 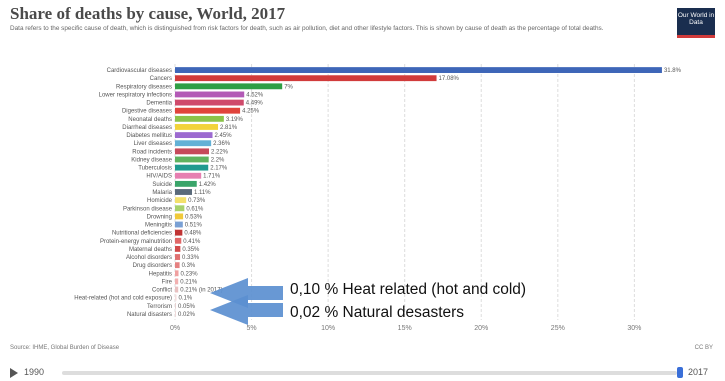 I want to click on value-label: 0.73%, so click(x=197, y=201).